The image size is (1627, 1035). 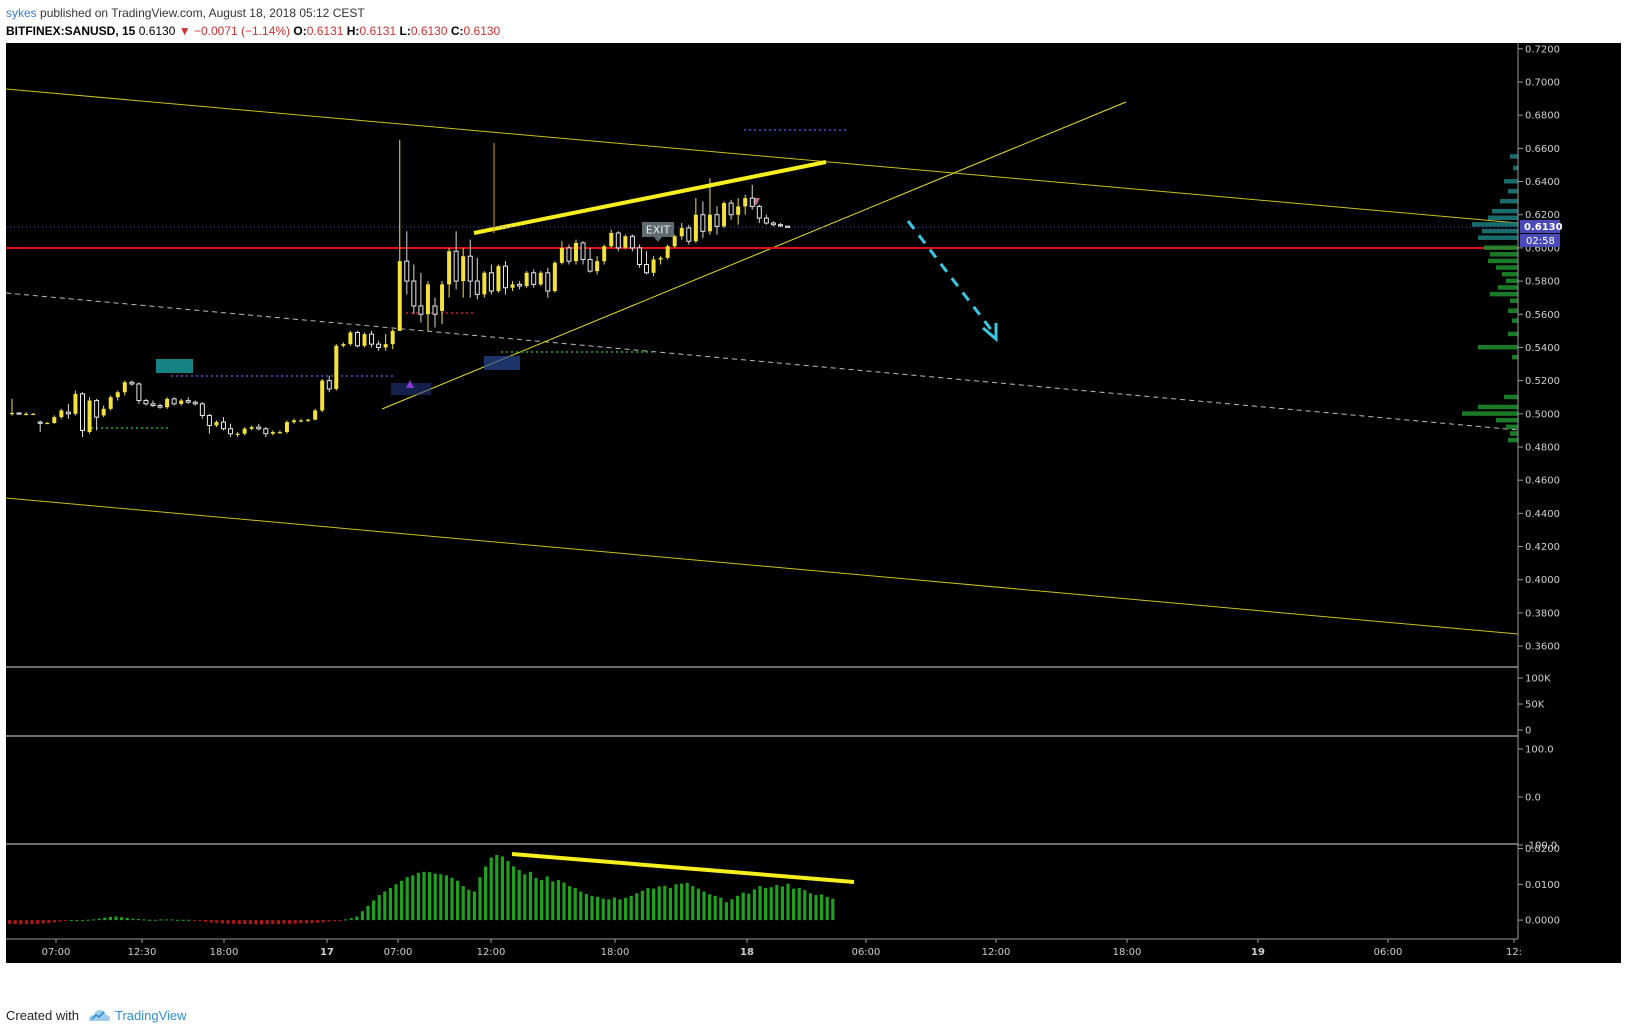 What do you see at coordinates (952, 278) in the screenshot?
I see `forecast-arrow-line` at bounding box center [952, 278].